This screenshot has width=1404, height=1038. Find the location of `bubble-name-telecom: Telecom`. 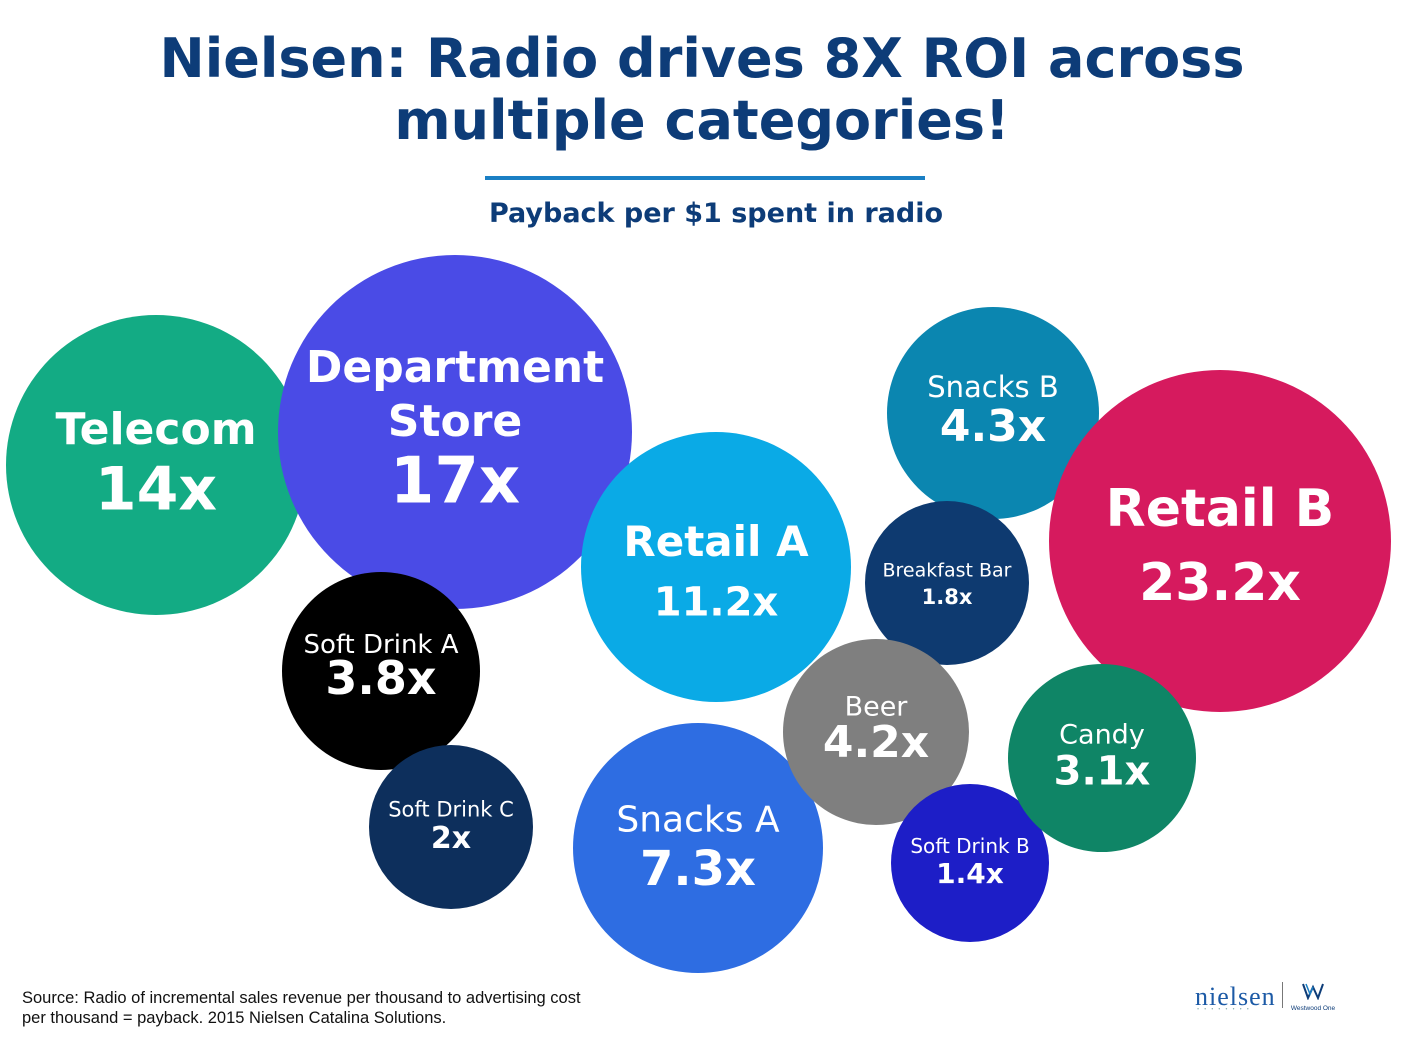

bubble-name-telecom: Telecom is located at coordinates (155, 429).